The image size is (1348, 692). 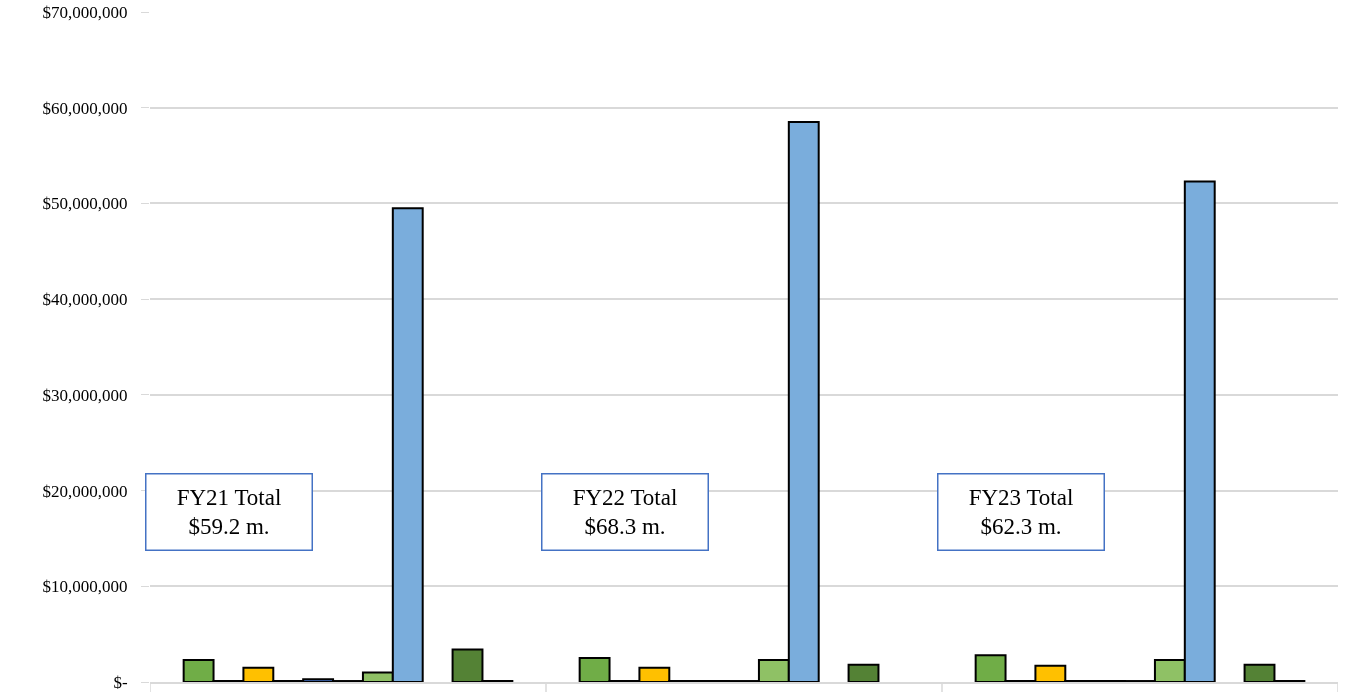 I want to click on y-tick-label: $10,000,000, so click(x=85, y=587).